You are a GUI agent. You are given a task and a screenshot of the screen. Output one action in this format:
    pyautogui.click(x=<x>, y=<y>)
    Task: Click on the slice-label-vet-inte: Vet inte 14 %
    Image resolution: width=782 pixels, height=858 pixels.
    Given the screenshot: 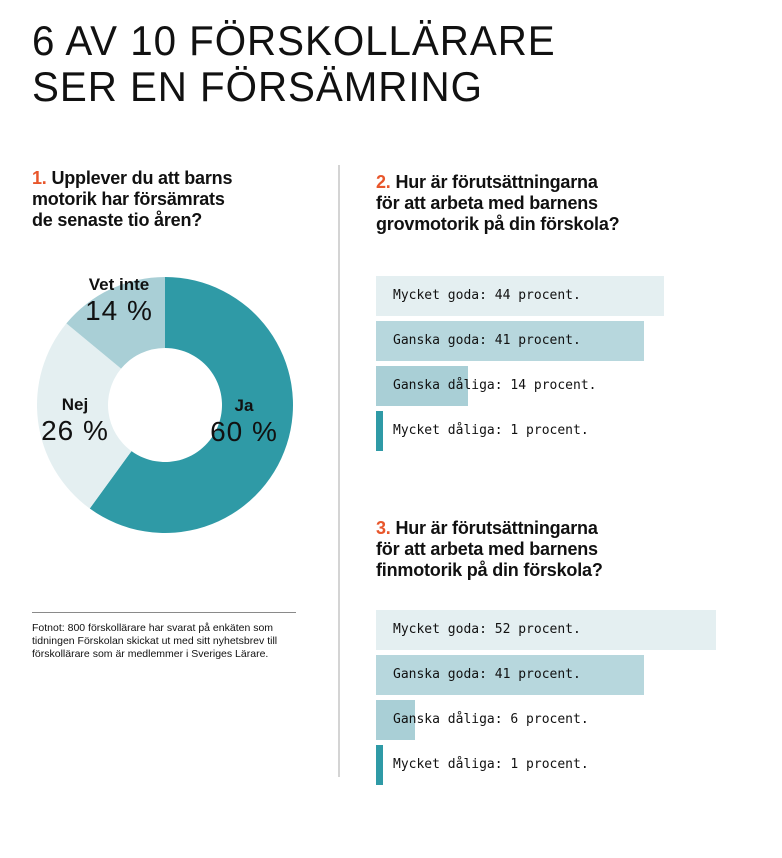 What is the action you would take?
    pyautogui.click(x=119, y=301)
    